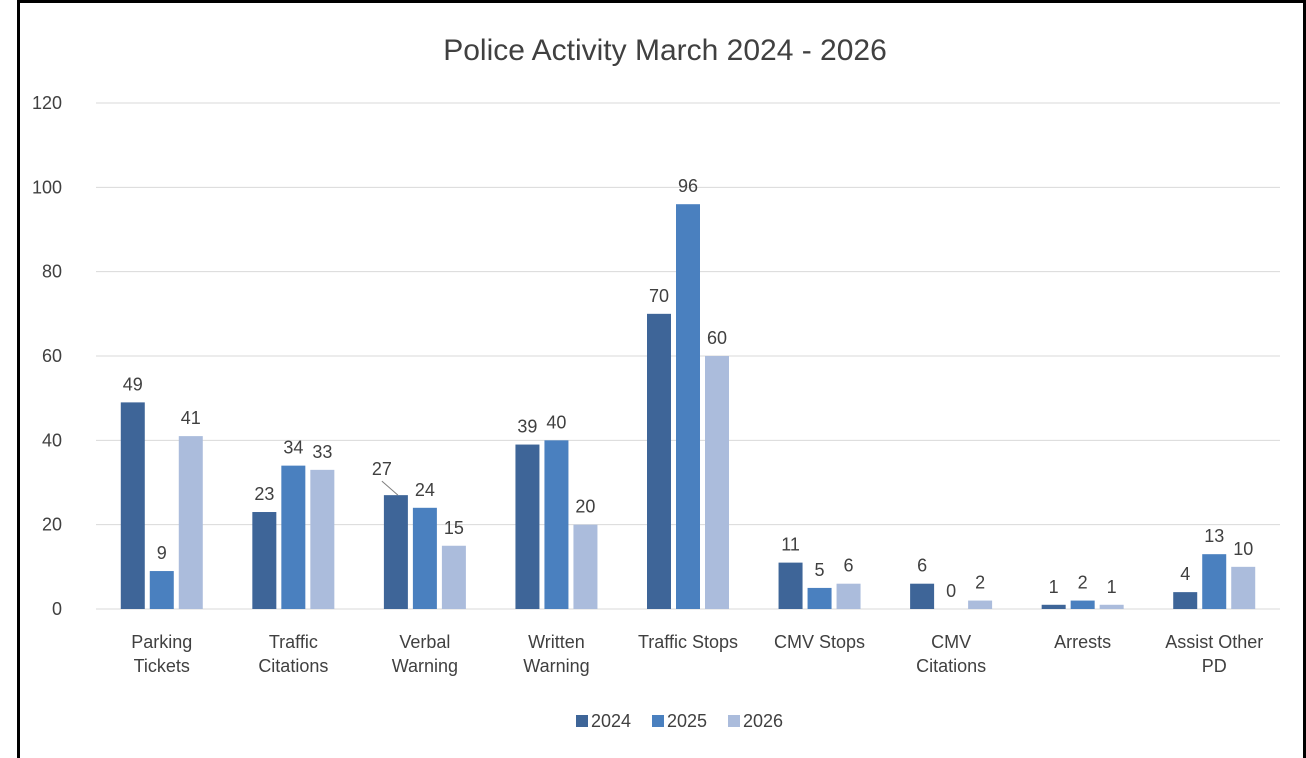  Describe the element at coordinates (1214, 642) in the screenshot. I see `category-label: Assist Other` at that location.